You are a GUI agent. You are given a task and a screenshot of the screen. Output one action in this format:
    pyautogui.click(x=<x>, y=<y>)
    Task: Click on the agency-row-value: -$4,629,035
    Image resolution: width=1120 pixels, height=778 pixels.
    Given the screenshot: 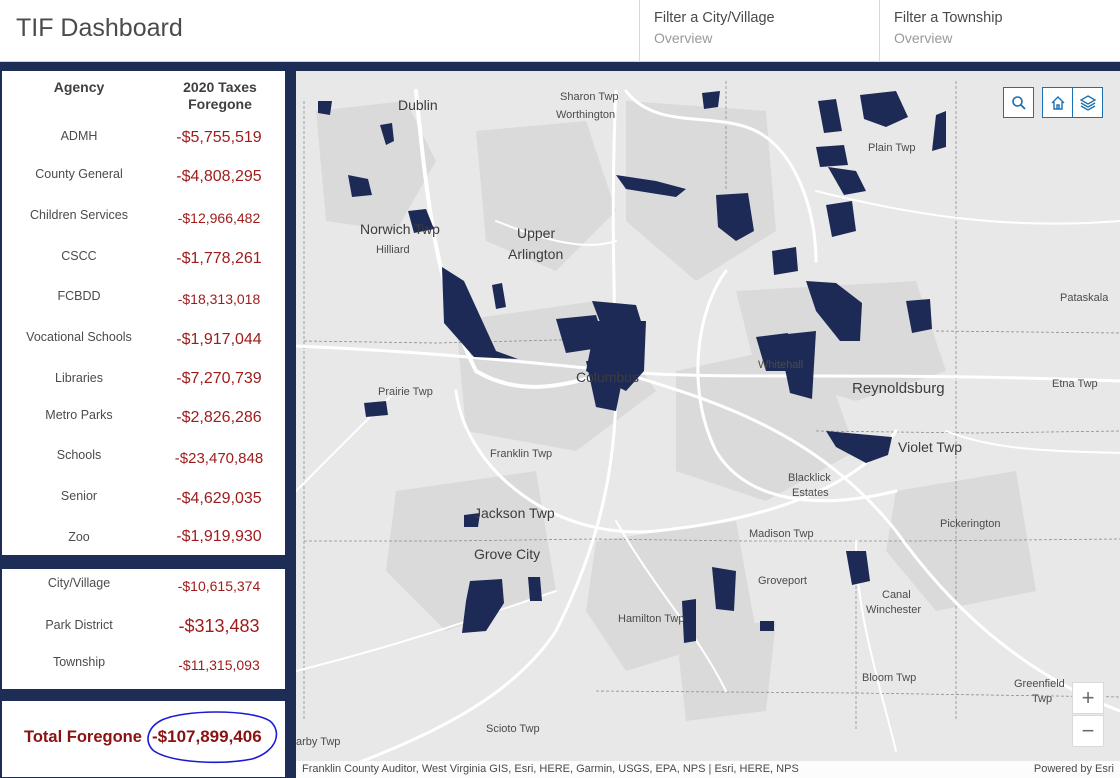 What is the action you would take?
    pyautogui.click(x=219, y=498)
    